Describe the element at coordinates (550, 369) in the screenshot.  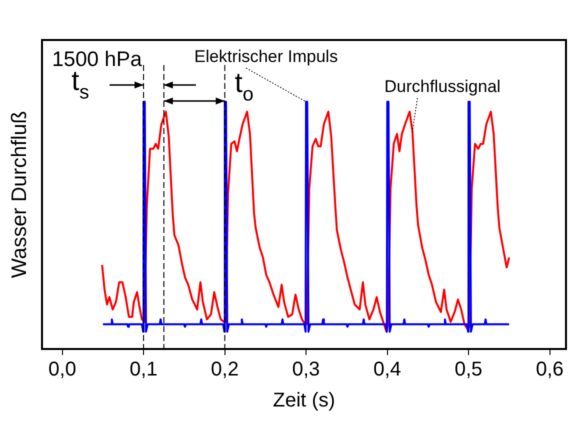
I see `x-tick-label: 0,6` at that location.